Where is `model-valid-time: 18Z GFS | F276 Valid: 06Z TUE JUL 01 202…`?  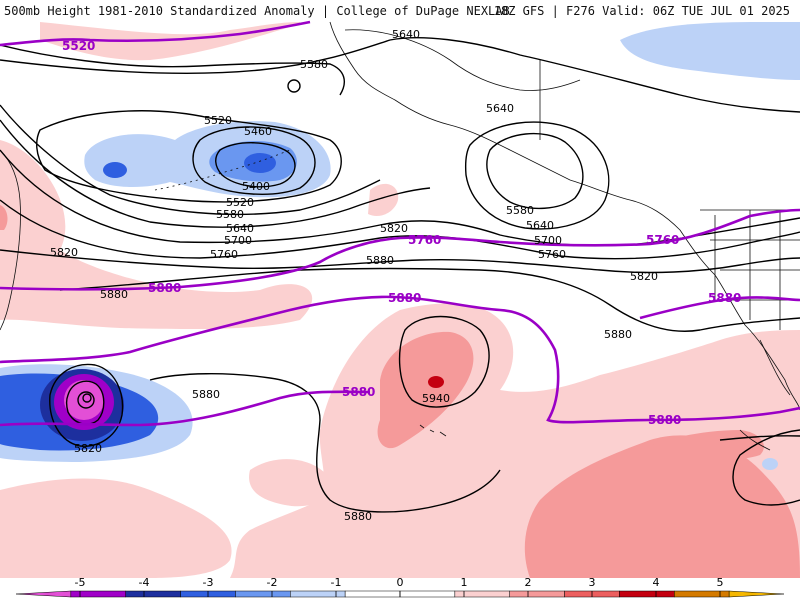
model-valid-time: 18Z GFS | F276 Valid: 06Z TUE JUL 01 202… is located at coordinates (641, 11).